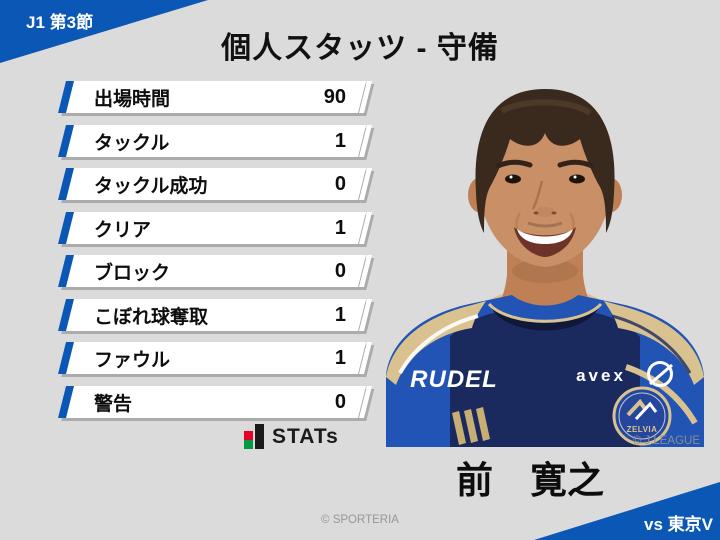  Describe the element at coordinates (601, 375) in the screenshot. I see `jersey-sponsor-avex: avex` at that location.